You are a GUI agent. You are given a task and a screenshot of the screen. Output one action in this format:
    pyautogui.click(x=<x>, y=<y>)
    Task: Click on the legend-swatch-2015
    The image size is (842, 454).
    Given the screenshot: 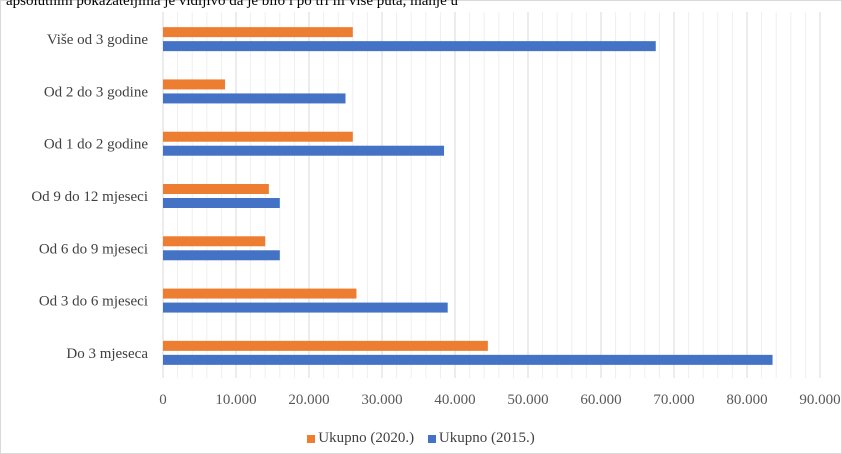 What is the action you would take?
    pyautogui.click(x=431, y=438)
    